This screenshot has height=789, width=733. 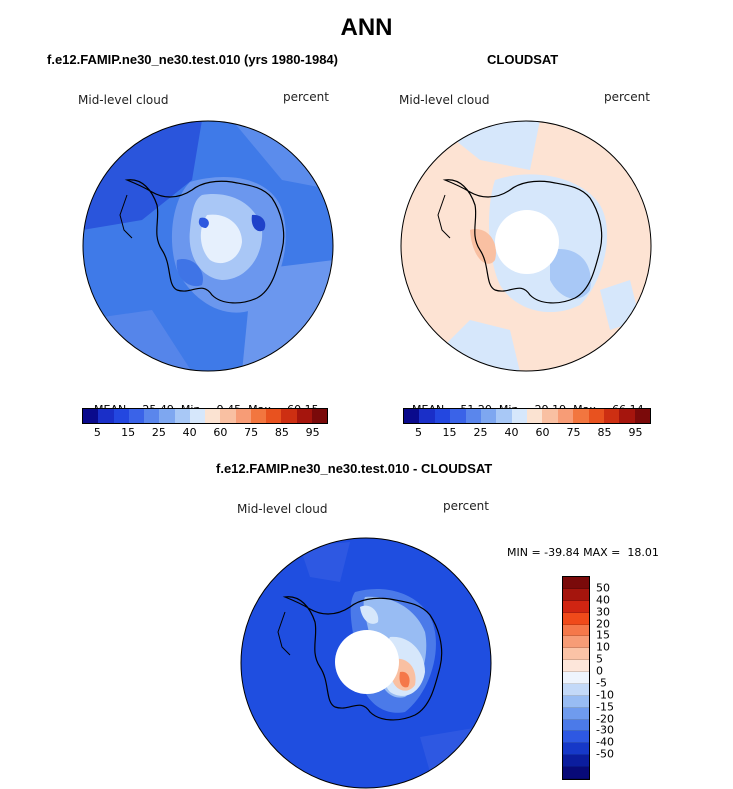 What do you see at coordinates (444, 100) in the screenshot?
I see `panel-2-variable-label: Mid-level cloud` at bounding box center [444, 100].